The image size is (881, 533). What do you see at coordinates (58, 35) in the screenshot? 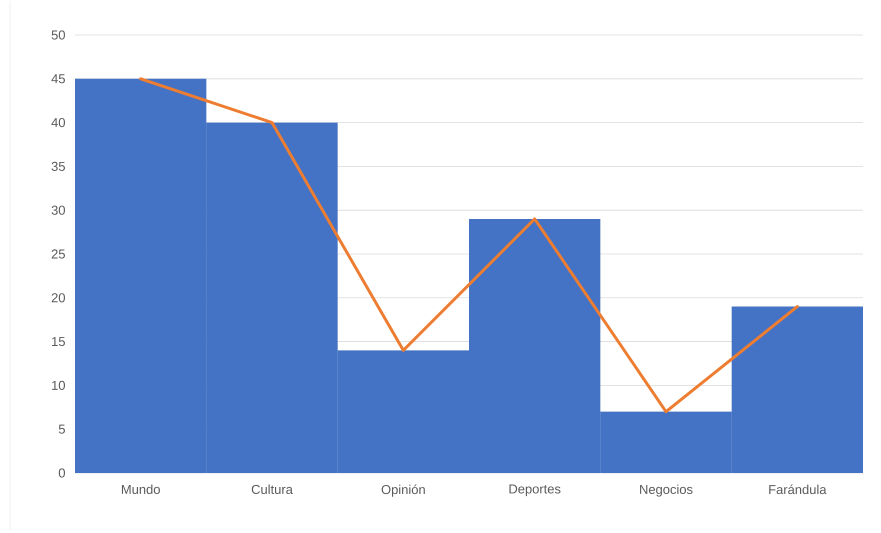
I see `y-tick-label: 50` at bounding box center [58, 35].